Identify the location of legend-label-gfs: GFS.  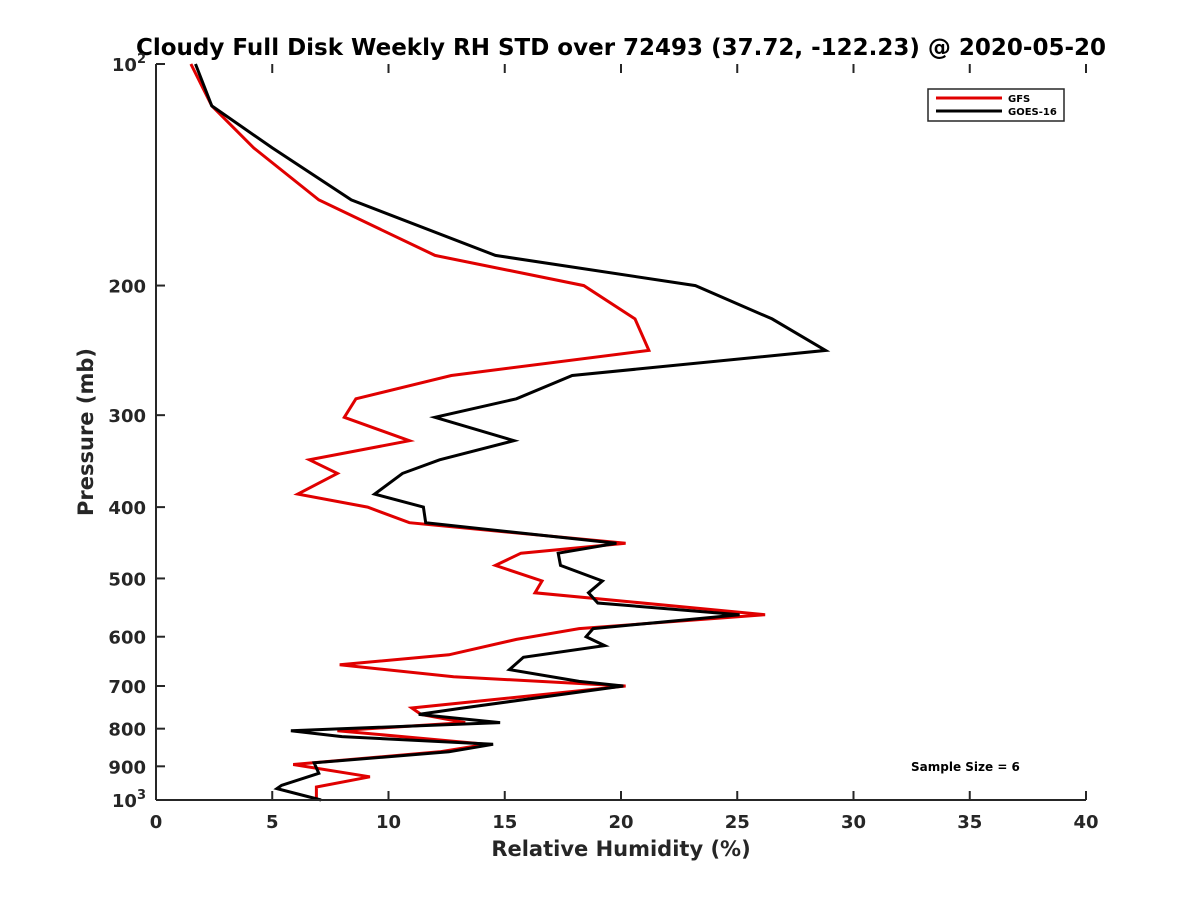
(1019, 99).